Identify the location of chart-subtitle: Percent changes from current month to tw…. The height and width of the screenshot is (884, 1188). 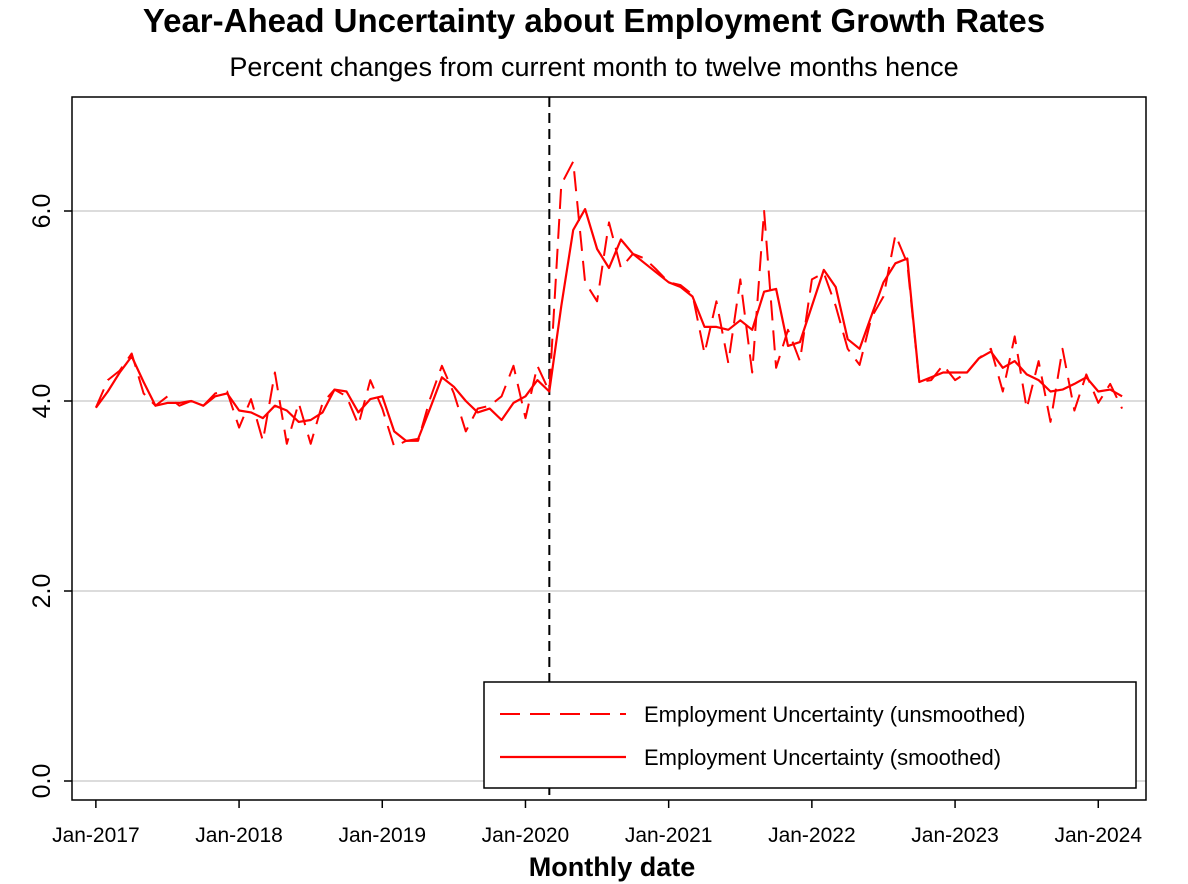
(594, 67).